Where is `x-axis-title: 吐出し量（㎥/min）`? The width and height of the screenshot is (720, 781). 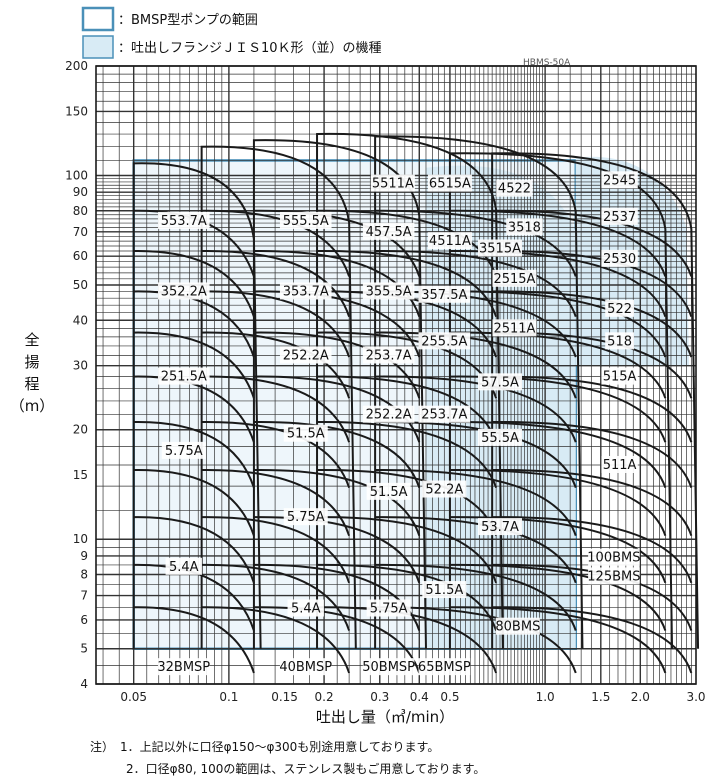 x-axis-title: 吐出し量（㎥/min） is located at coordinates (385, 717).